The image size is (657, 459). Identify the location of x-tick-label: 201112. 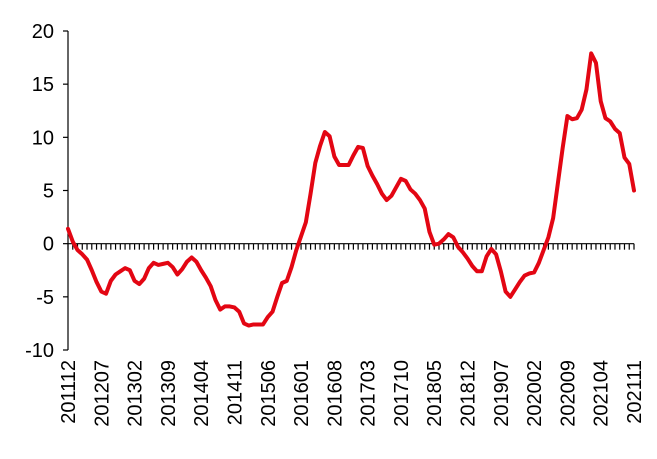
(69, 392).